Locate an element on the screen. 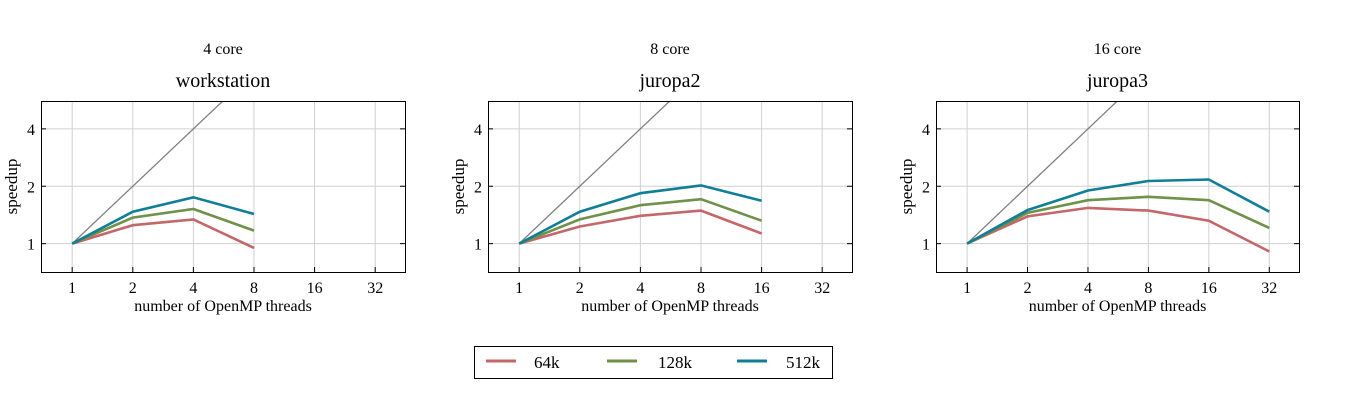 The width and height of the screenshot is (1356, 417). chart-title: workstation is located at coordinates (223, 81).